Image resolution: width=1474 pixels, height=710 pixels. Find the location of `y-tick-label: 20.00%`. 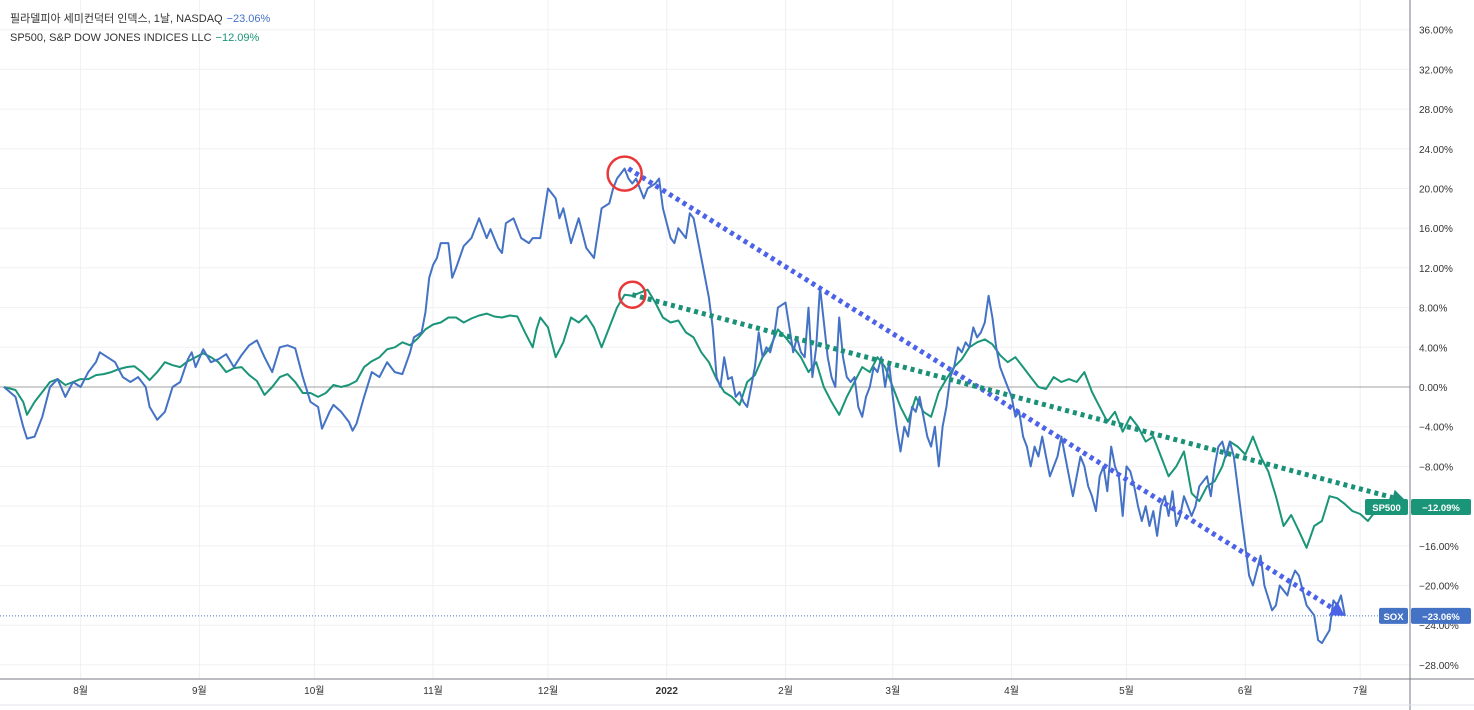

y-tick-label: 20.00% is located at coordinates (1436, 190).